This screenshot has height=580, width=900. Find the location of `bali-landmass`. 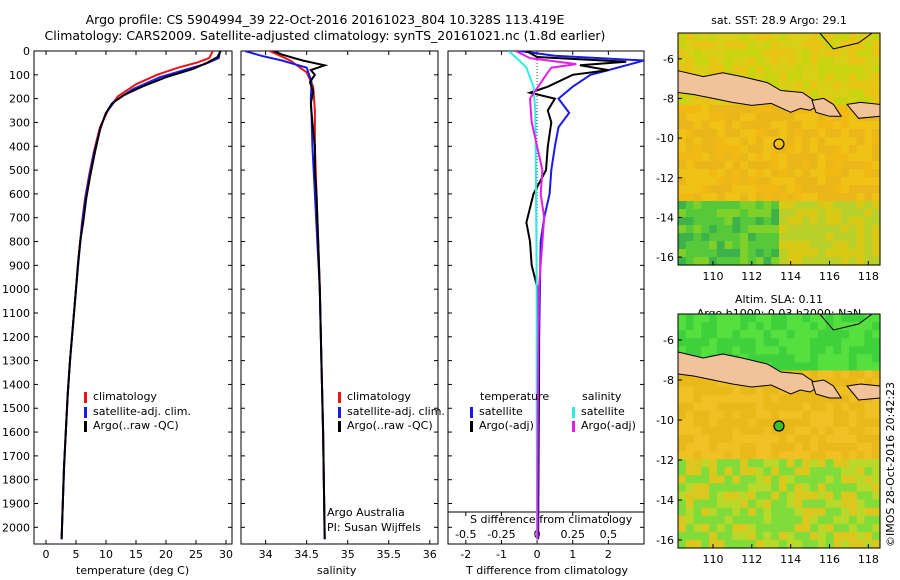

bali-landmass is located at coordinates (827, 389).